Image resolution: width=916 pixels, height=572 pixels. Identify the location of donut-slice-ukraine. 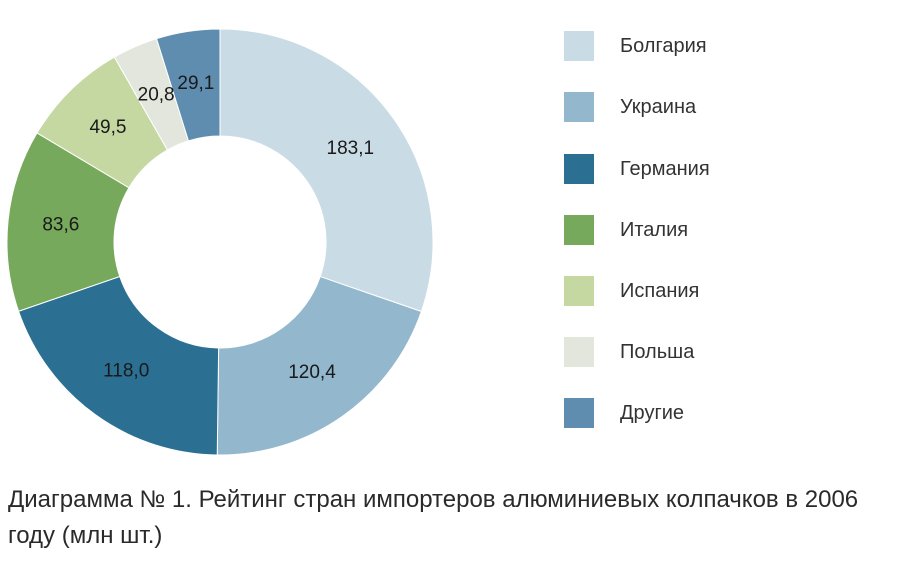
(319, 365).